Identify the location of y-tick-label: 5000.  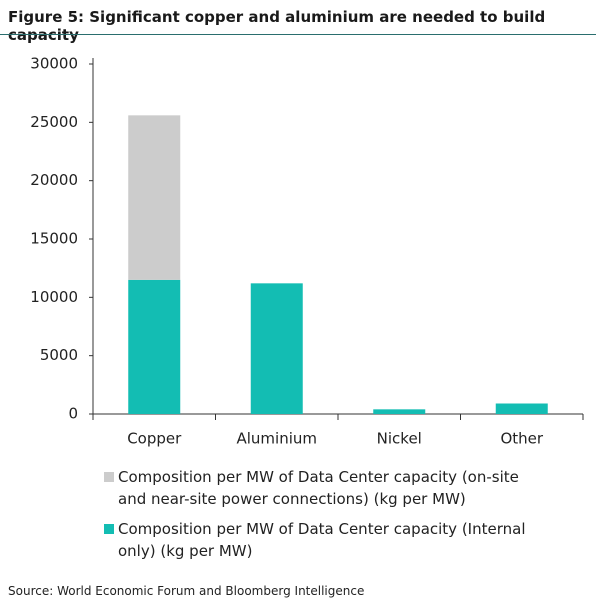
(59, 355).